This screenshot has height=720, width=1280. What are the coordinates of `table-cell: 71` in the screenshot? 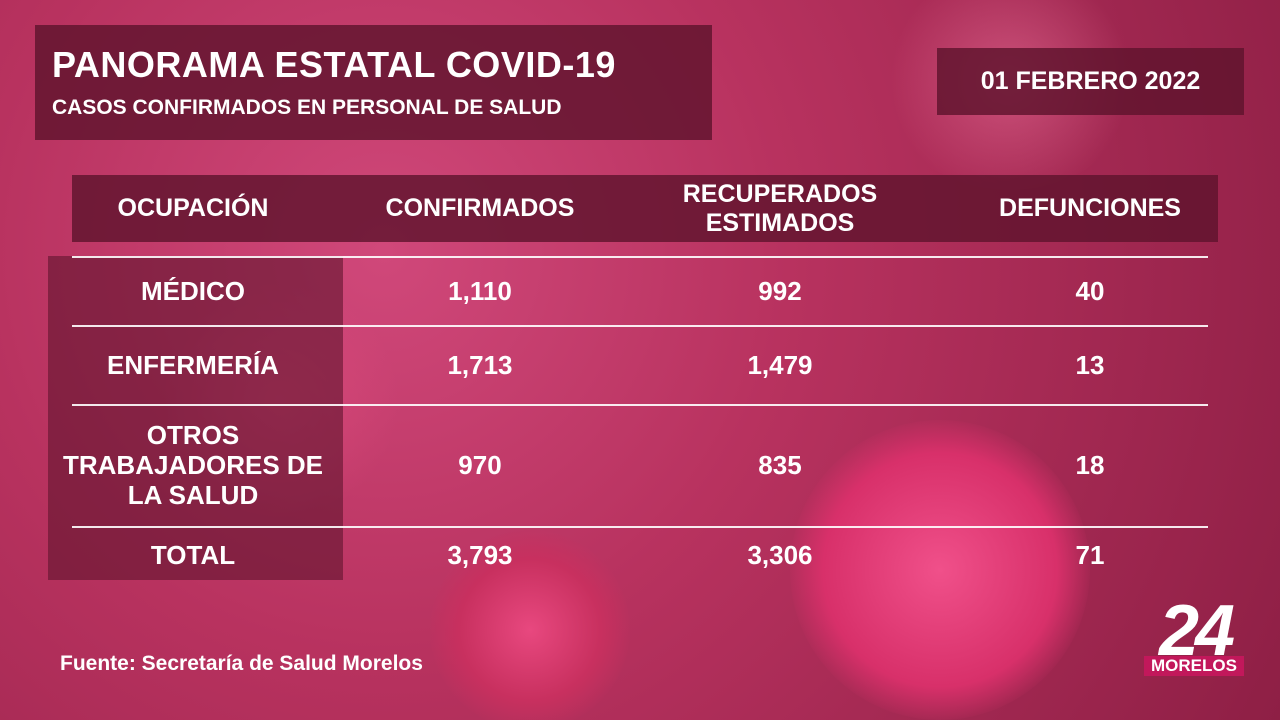 It's located at (1090, 555).